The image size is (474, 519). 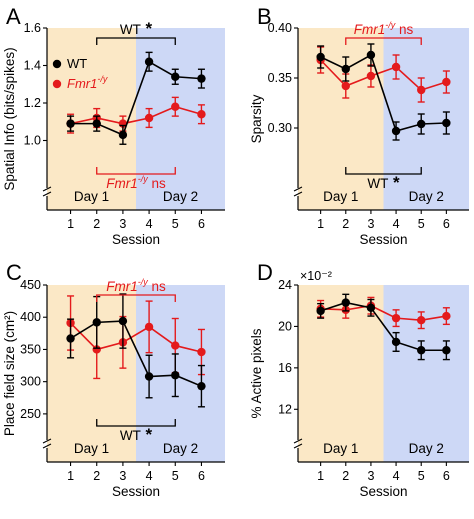 What do you see at coordinates (57, 64) in the screenshot?
I see `legend-marker-wt` at bounding box center [57, 64].